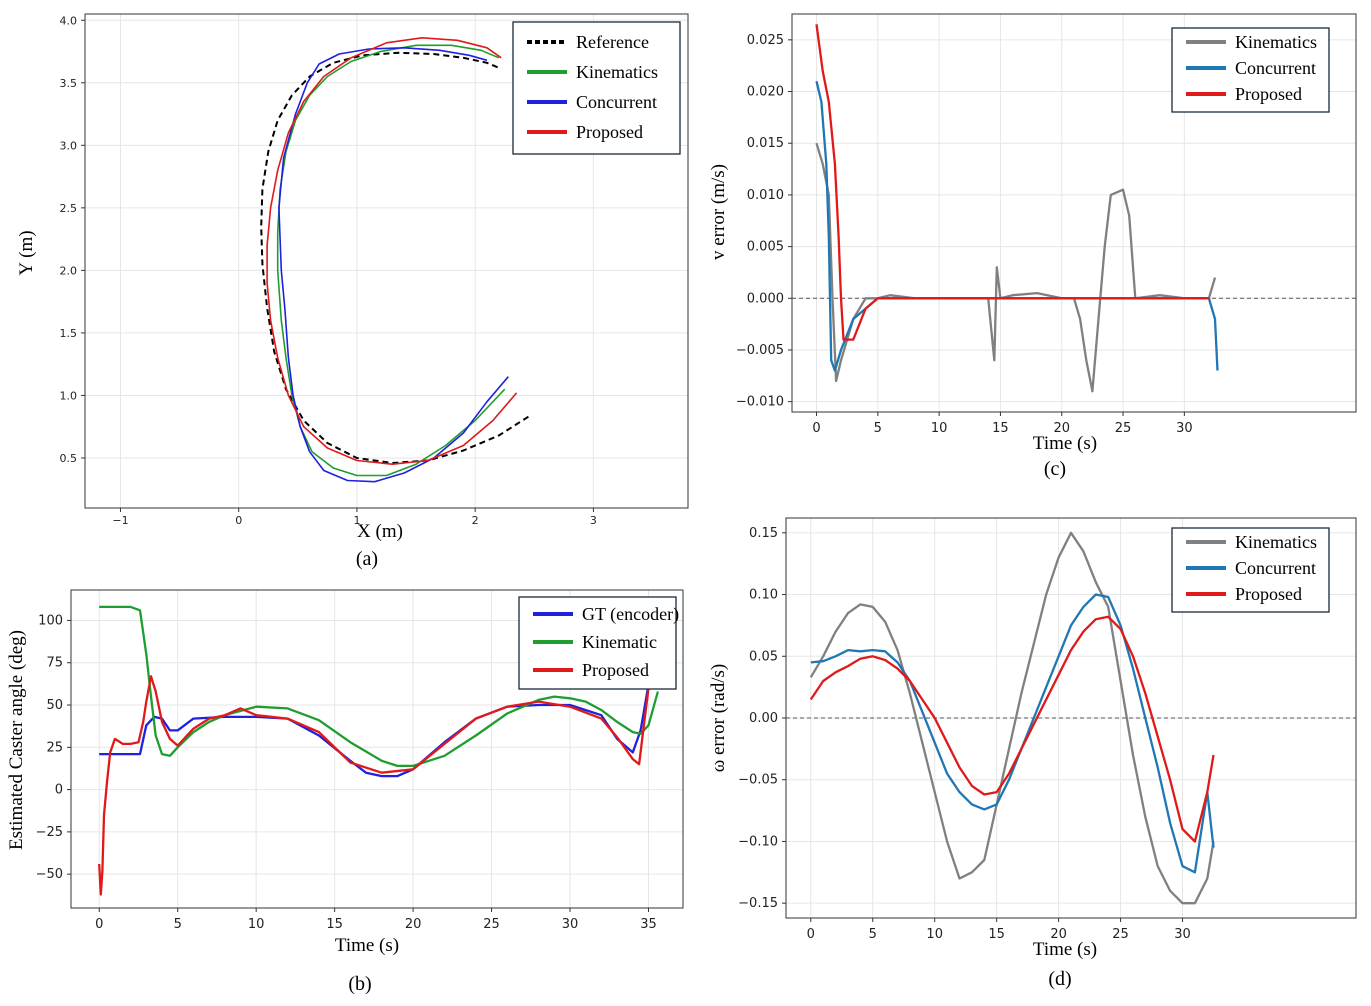 This screenshot has width=1371, height=1006. I want to click on y-tick-label: 4.0, so click(69, 20).